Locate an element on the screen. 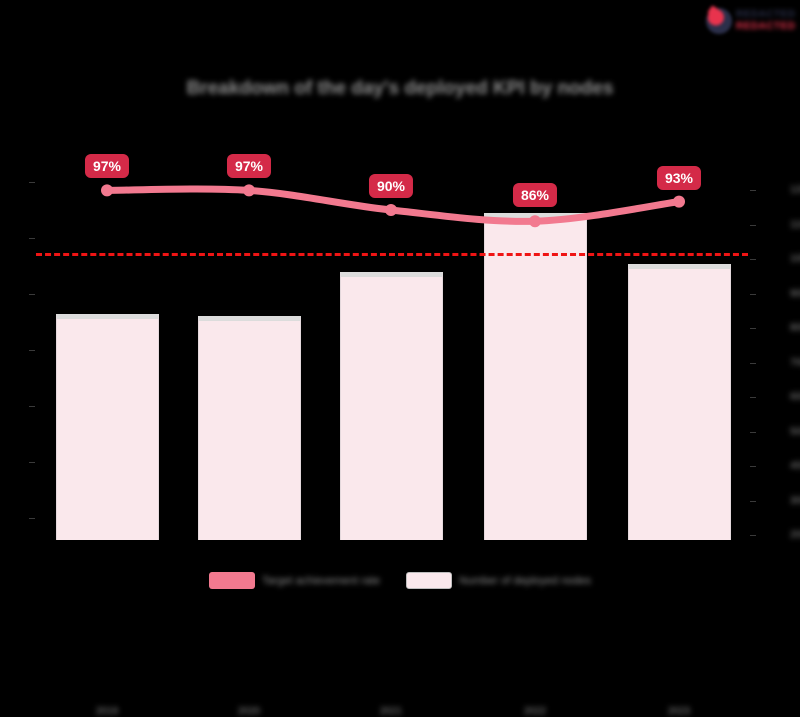  line-marker-2020 is located at coordinates (249, 190).